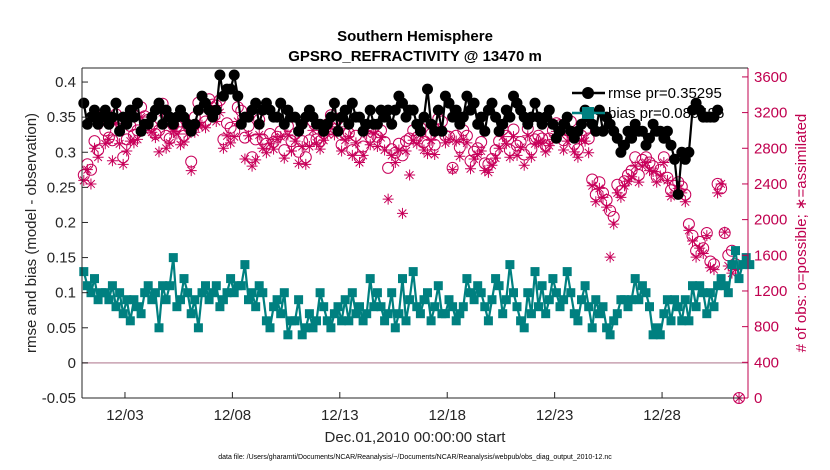  What do you see at coordinates (31, 233) in the screenshot?
I see `y-axis-left-label: rmse and bias (model - observation)` at bounding box center [31, 233].